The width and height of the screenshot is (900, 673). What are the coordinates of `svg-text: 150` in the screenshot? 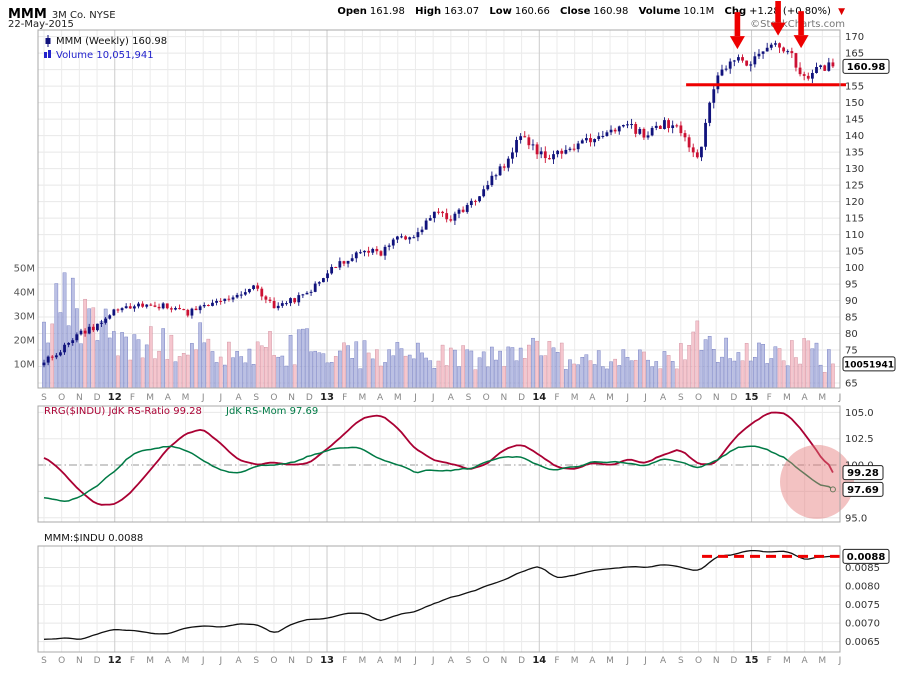 It's located at (854, 103).